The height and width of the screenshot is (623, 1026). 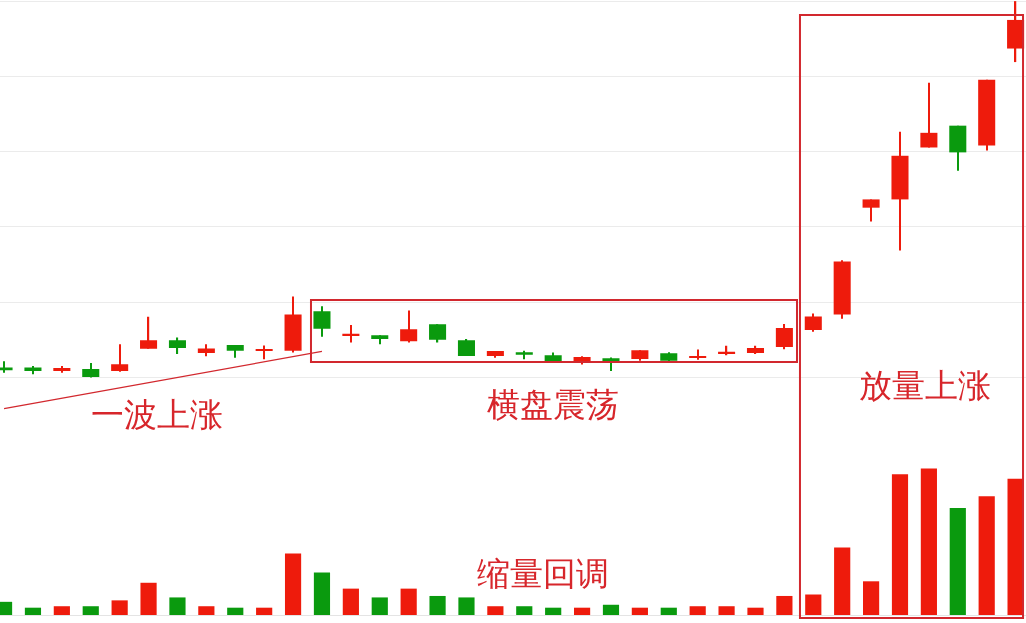 I want to click on annotation: 放量上涨, so click(x=925, y=385).